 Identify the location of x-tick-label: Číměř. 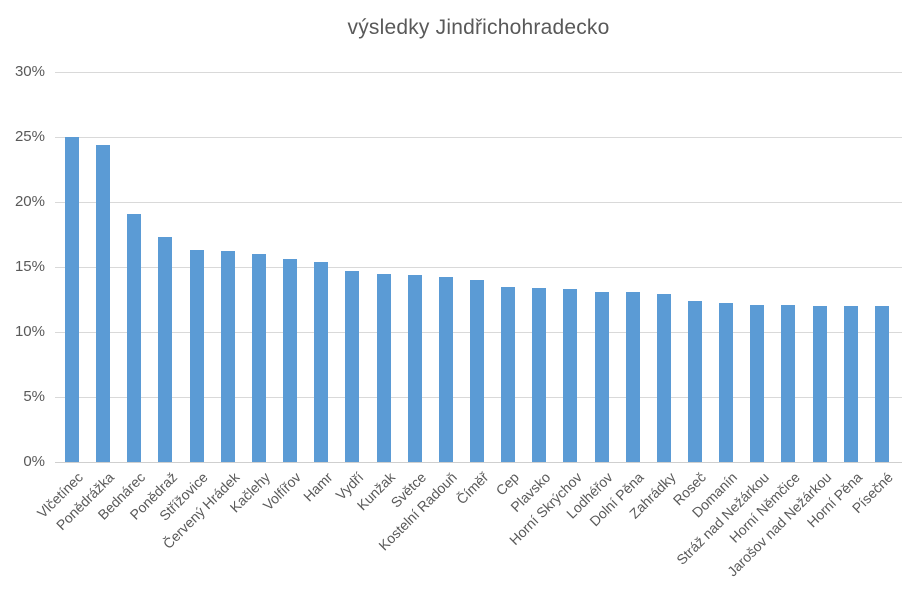
(472, 488).